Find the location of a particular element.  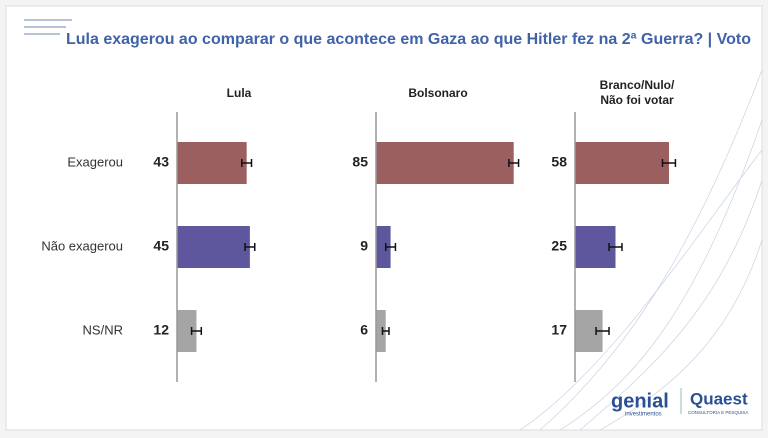

category-label: NS/NR is located at coordinates (103, 329).